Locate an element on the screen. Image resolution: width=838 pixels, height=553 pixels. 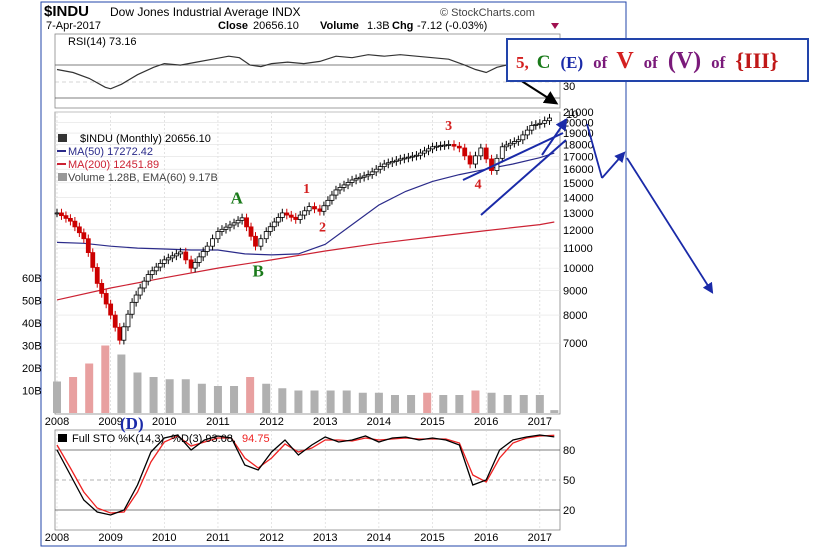
chg-down-triangle-icon is located at coordinates (555, 26).